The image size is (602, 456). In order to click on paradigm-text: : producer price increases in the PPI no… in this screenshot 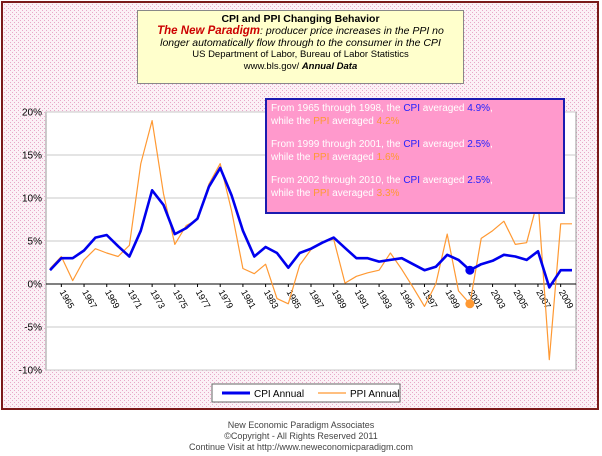, I will do `click(302, 37)`.